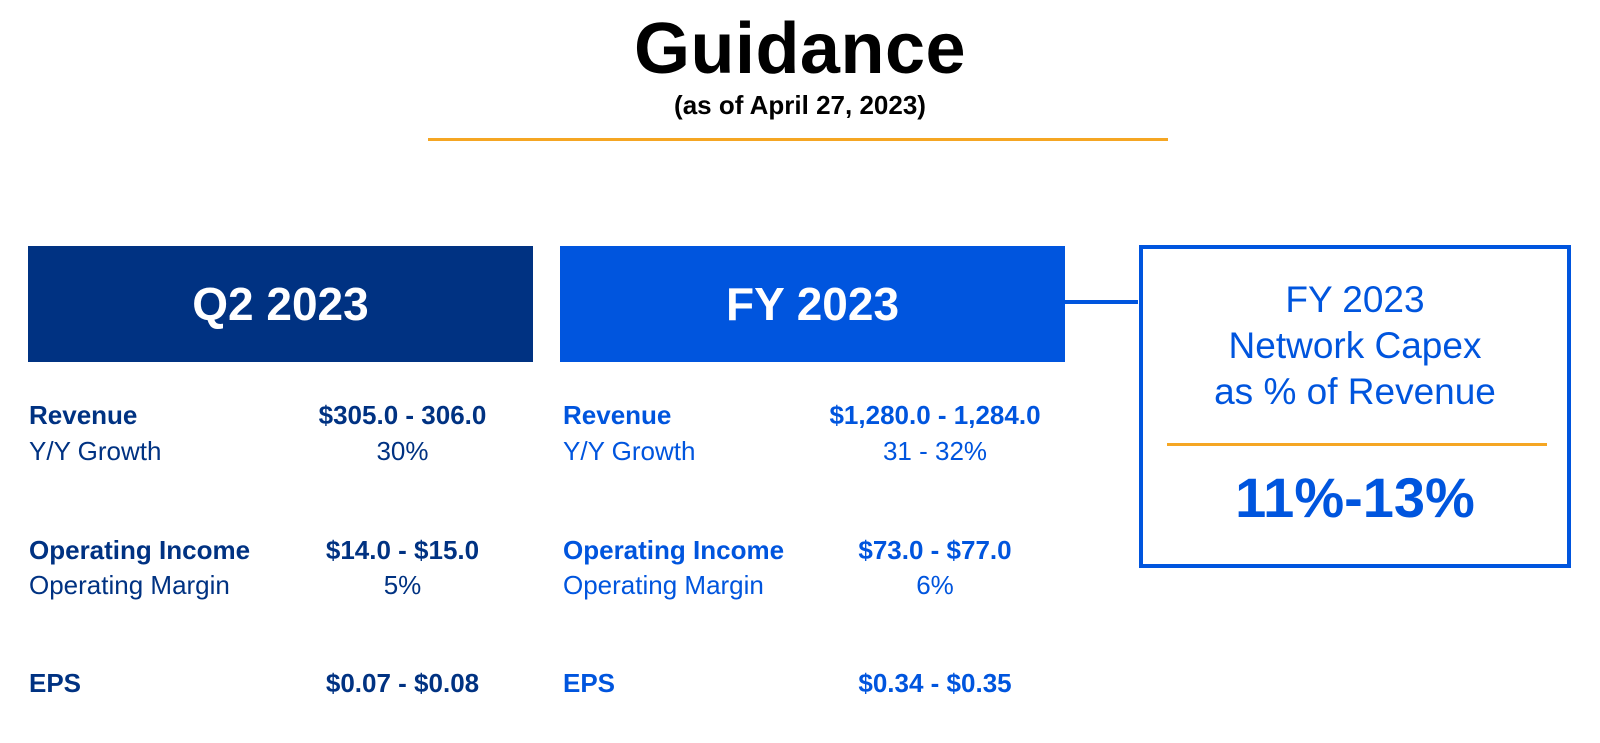 The height and width of the screenshot is (743, 1600). What do you see at coordinates (674, 550) in the screenshot?
I see `fy-opinc-label: Operating Income` at bounding box center [674, 550].